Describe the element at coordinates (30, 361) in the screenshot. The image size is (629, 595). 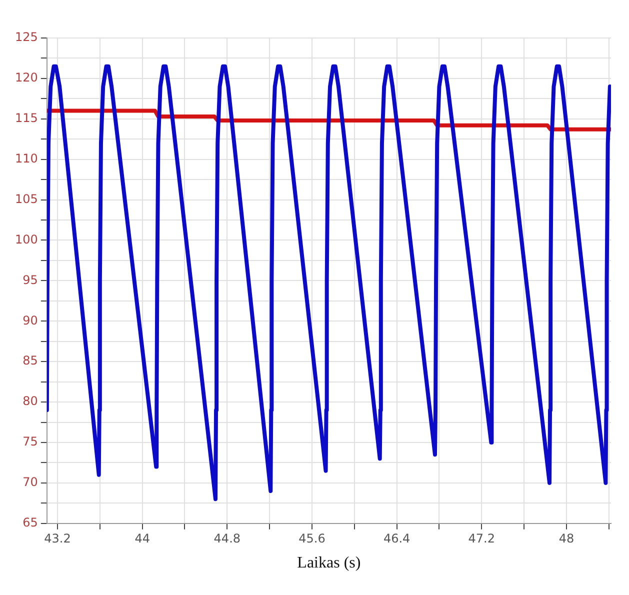
I see `y-tick-label: 85` at that location.